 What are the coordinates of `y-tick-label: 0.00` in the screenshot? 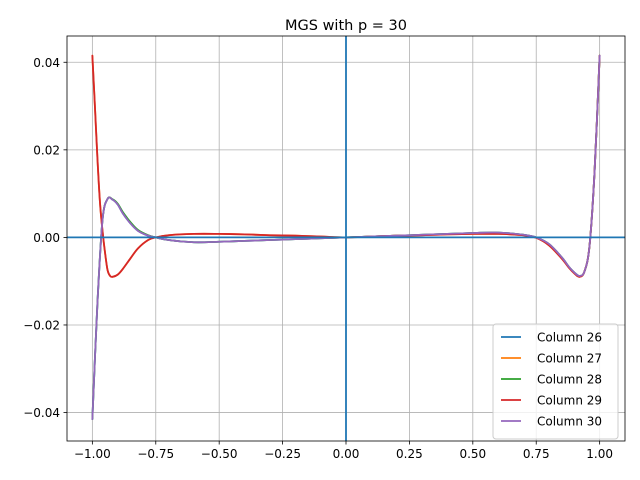 It's located at (46, 238).